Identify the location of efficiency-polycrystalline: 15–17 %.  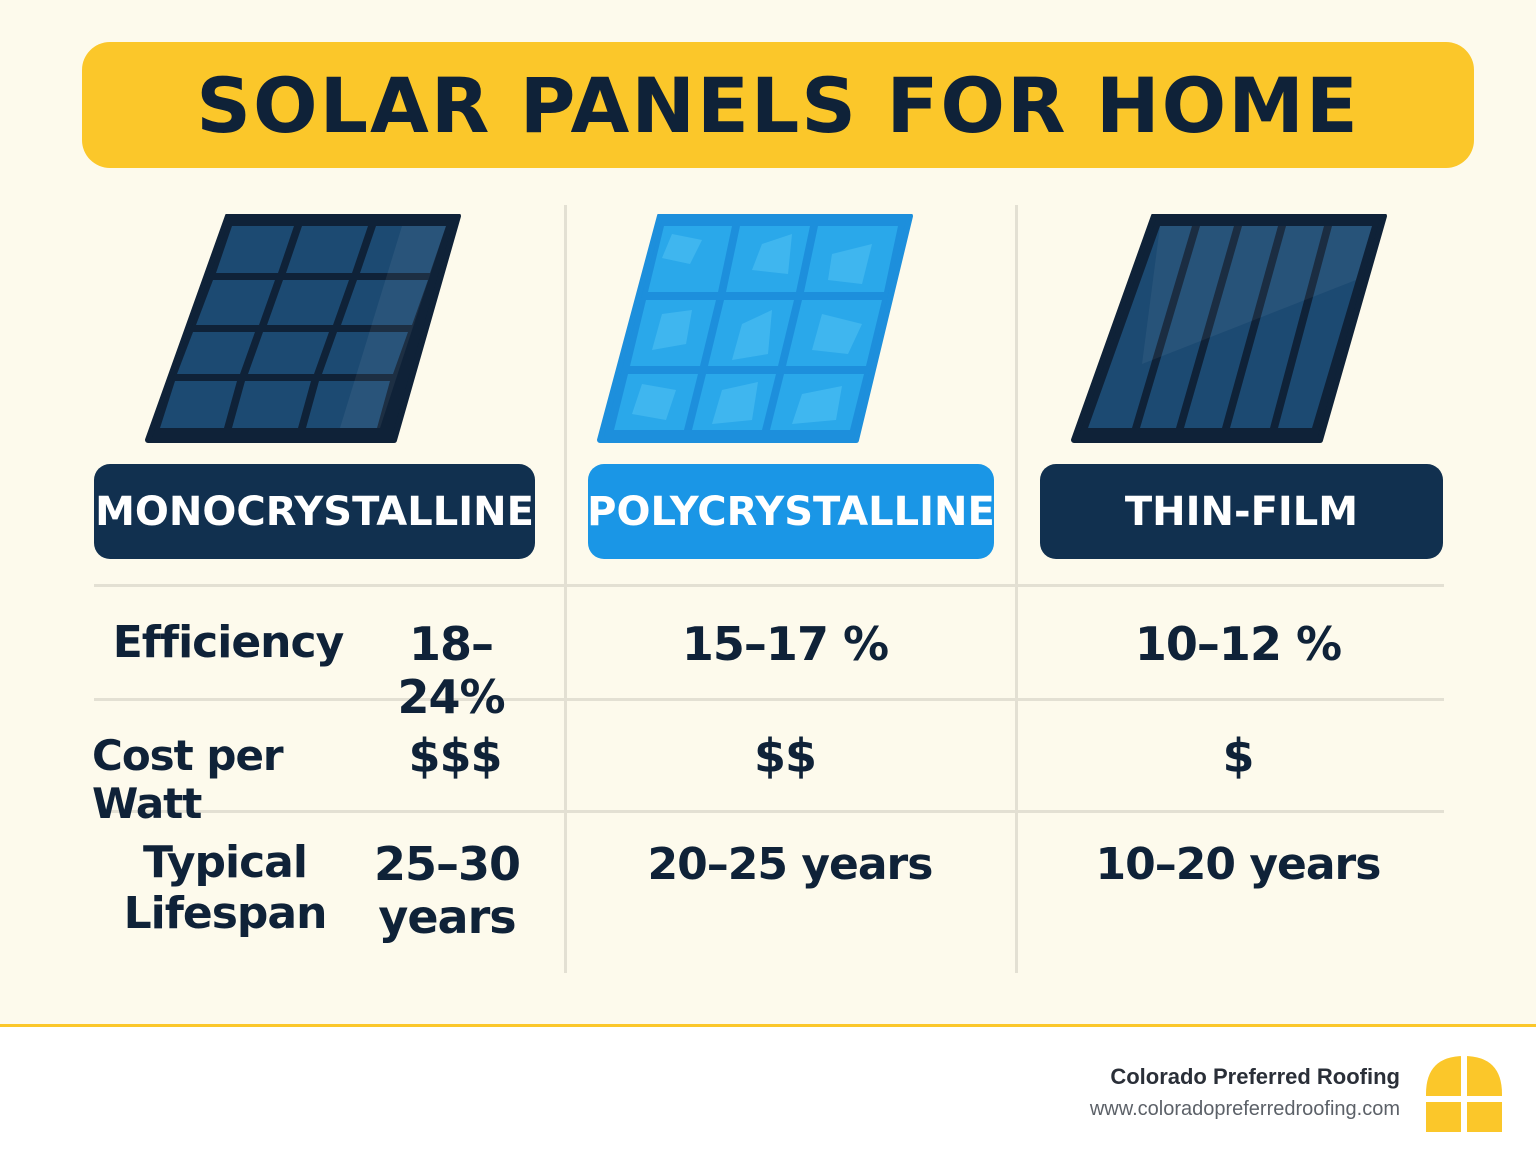
(785, 644).